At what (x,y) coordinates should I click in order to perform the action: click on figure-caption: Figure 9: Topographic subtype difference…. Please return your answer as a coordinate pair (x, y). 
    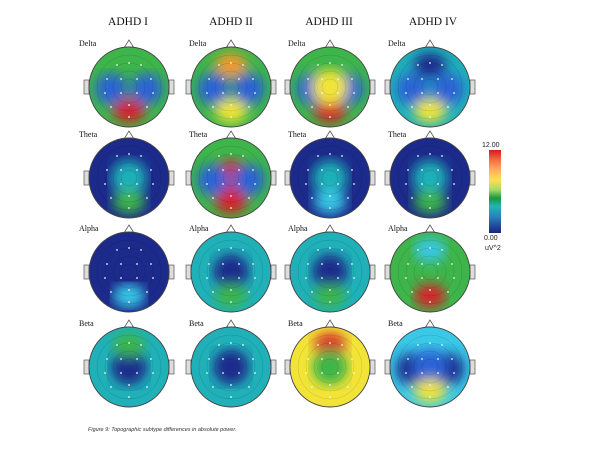
    Looking at the image, I should click on (162, 430).